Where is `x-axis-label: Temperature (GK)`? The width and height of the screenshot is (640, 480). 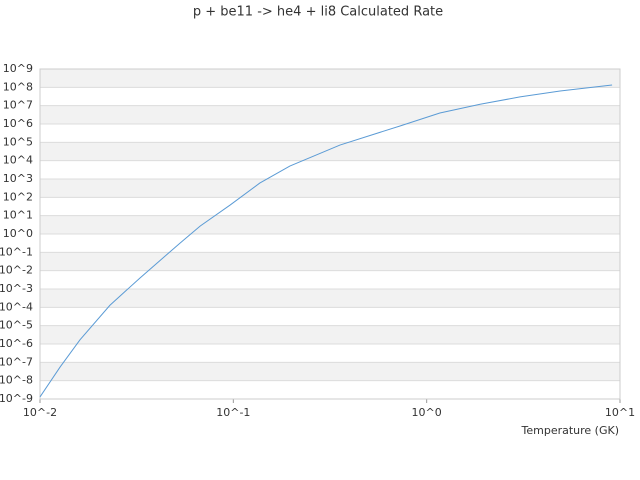 x-axis-label: Temperature (GK) is located at coordinates (570, 430).